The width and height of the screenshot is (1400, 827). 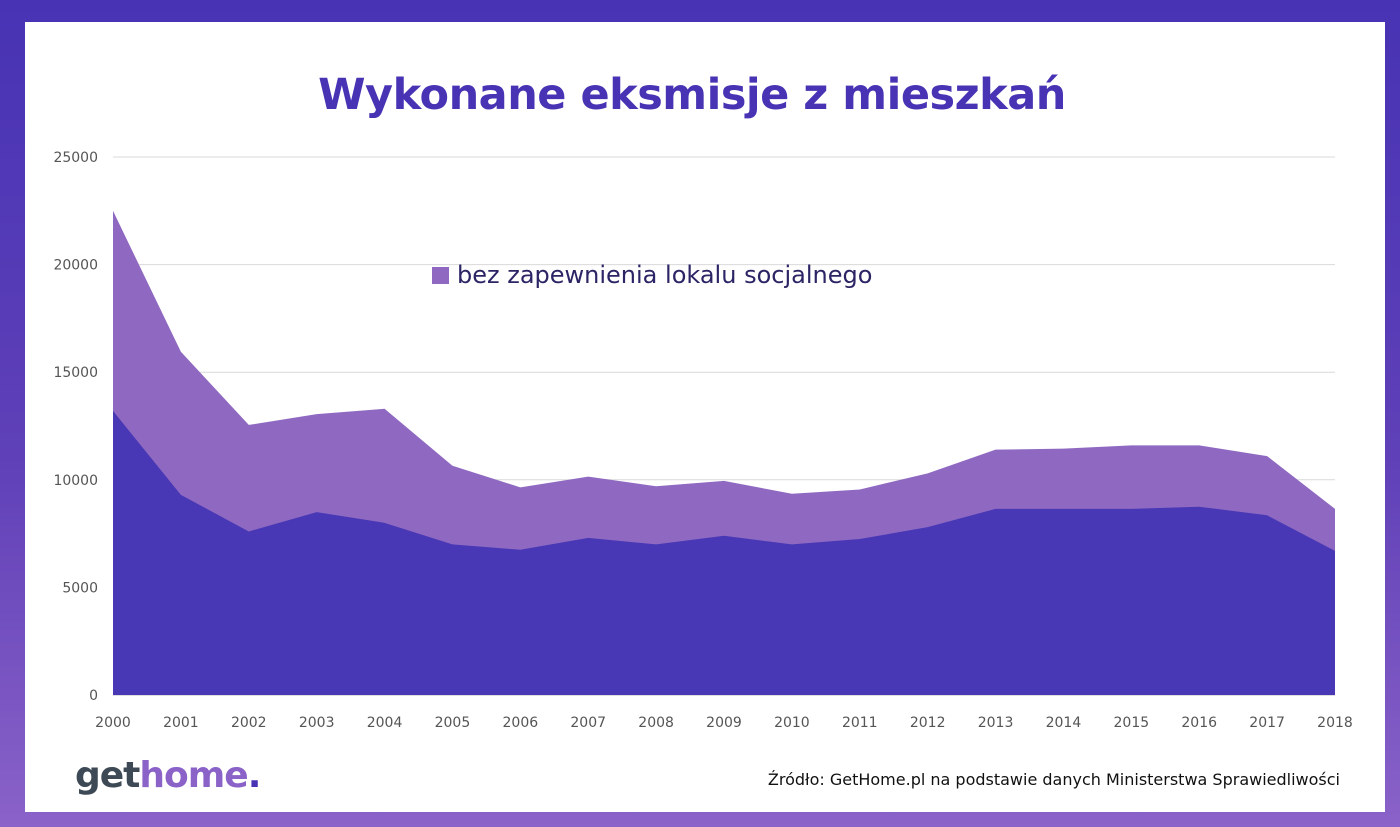 I want to click on x-tick-label: 2002, so click(x=249, y=723).